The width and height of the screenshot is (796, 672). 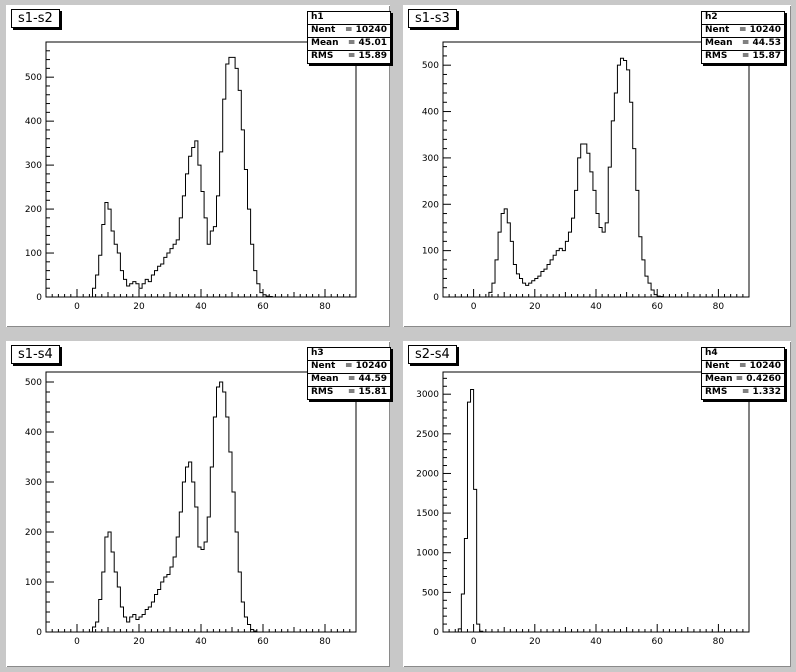 I want to click on x-tick-label: 60, so click(x=263, y=642).